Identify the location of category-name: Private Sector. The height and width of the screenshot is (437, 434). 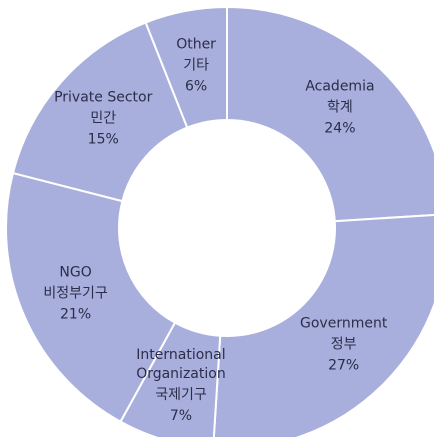
(103, 97).